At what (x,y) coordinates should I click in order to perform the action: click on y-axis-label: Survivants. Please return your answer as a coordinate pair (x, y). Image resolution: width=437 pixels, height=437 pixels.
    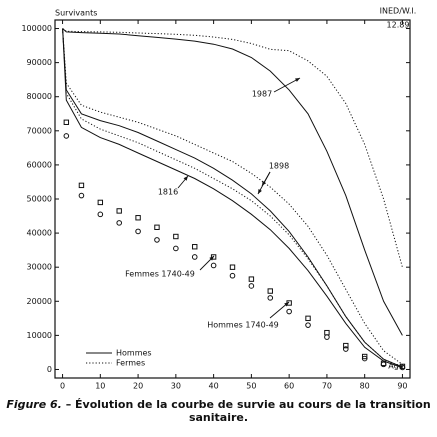
    Looking at the image, I should click on (76, 13).